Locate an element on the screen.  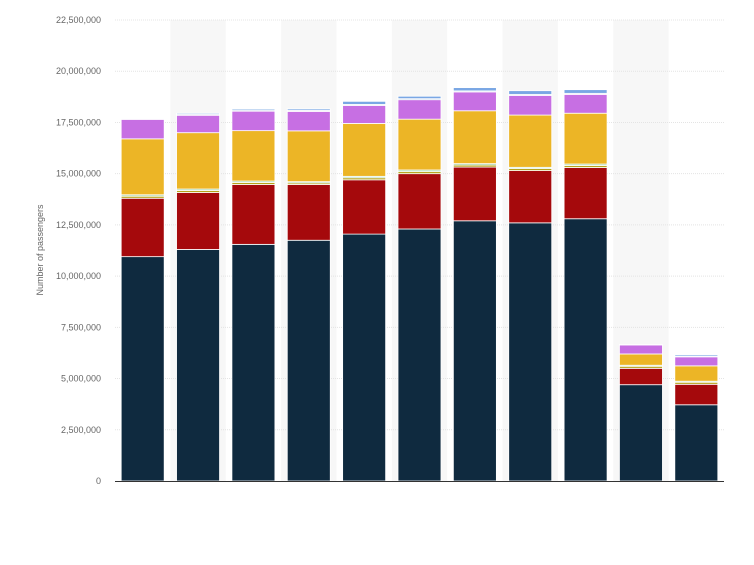
y-tick-label: 20,000,000 is located at coordinates (78, 71).